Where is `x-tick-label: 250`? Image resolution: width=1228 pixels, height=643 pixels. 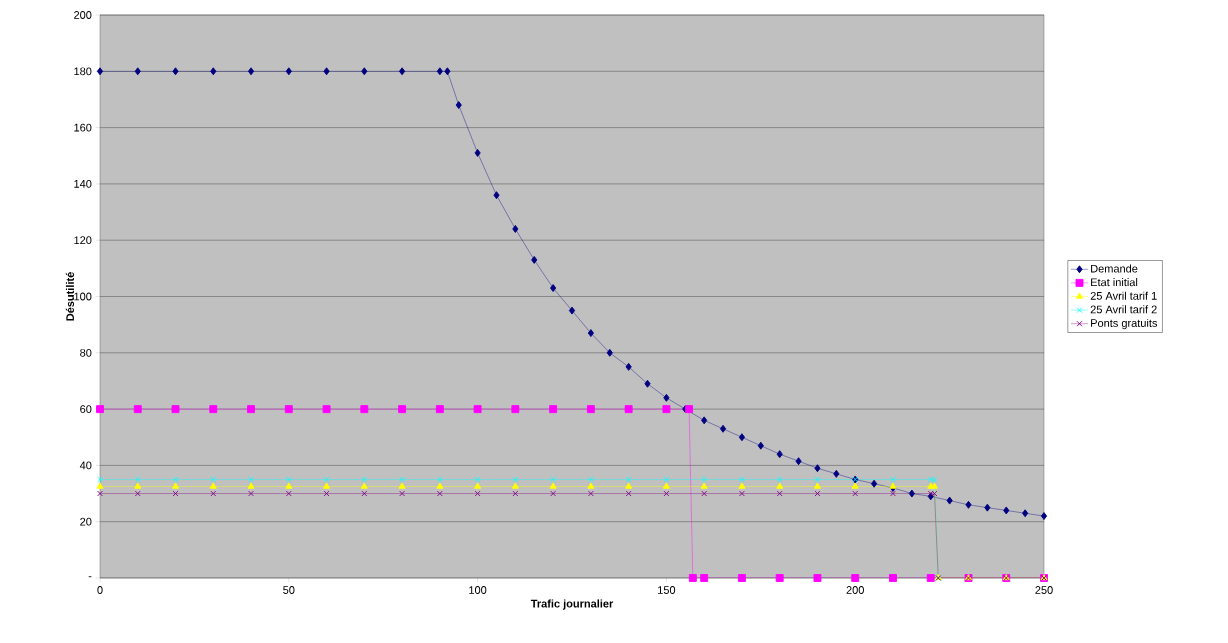
x-tick-label: 250 is located at coordinates (1044, 590).